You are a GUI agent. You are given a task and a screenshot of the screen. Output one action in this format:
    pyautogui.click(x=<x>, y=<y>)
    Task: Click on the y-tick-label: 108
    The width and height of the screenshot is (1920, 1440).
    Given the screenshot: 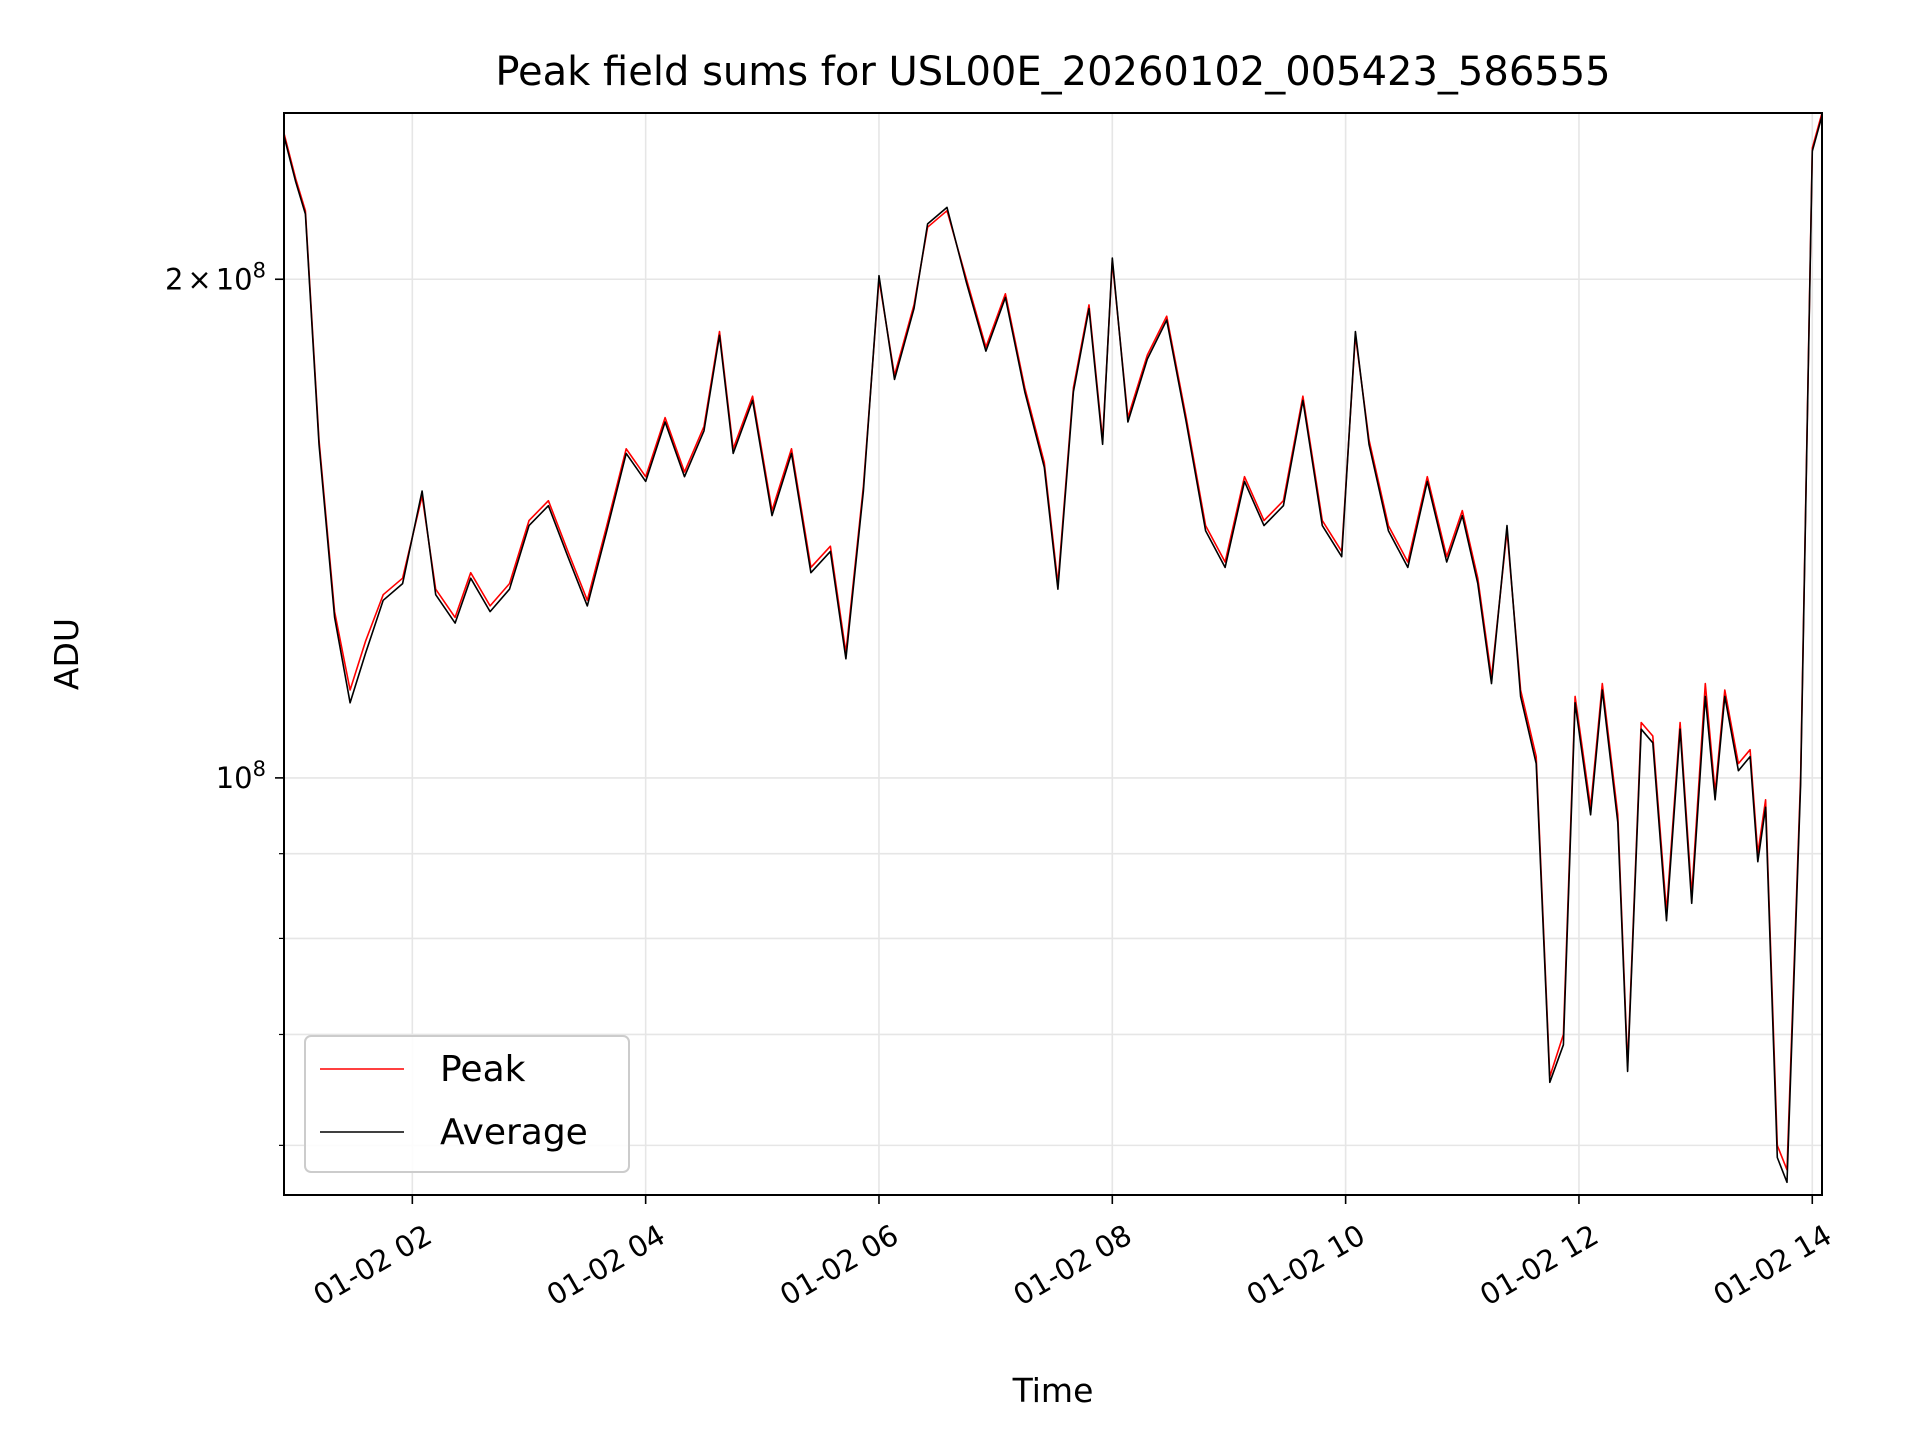 What is the action you would take?
    pyautogui.click(x=241, y=776)
    